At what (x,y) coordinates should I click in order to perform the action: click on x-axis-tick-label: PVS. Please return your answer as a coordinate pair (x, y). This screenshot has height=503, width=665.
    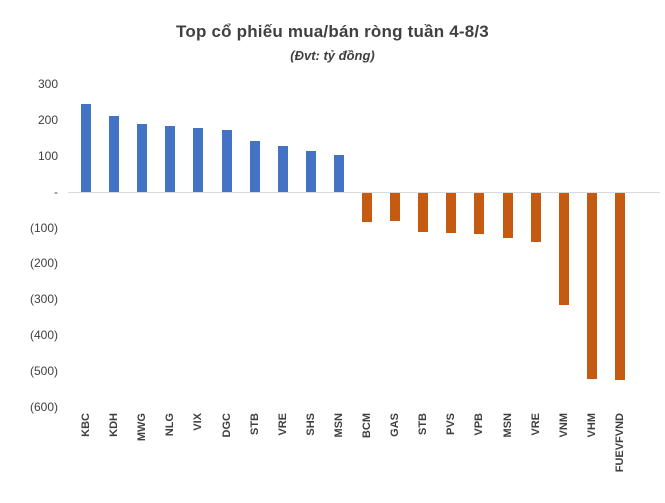
    Looking at the image, I should click on (451, 424).